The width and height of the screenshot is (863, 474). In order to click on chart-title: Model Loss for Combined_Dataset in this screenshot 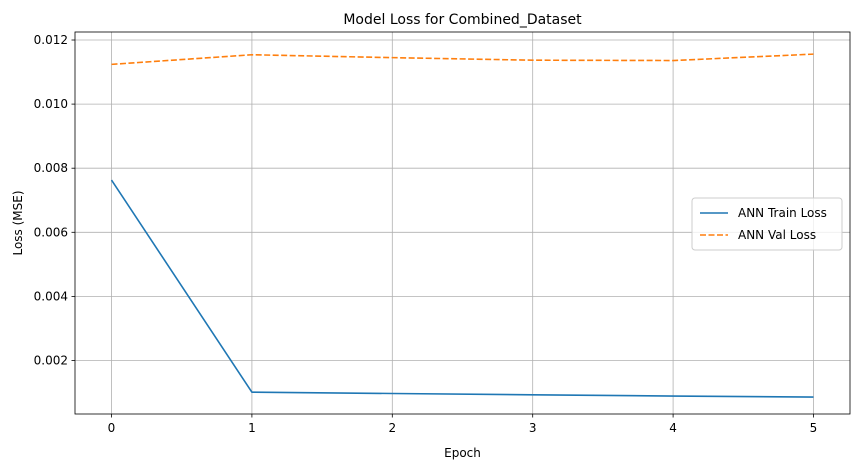, I will do `click(462, 20)`.